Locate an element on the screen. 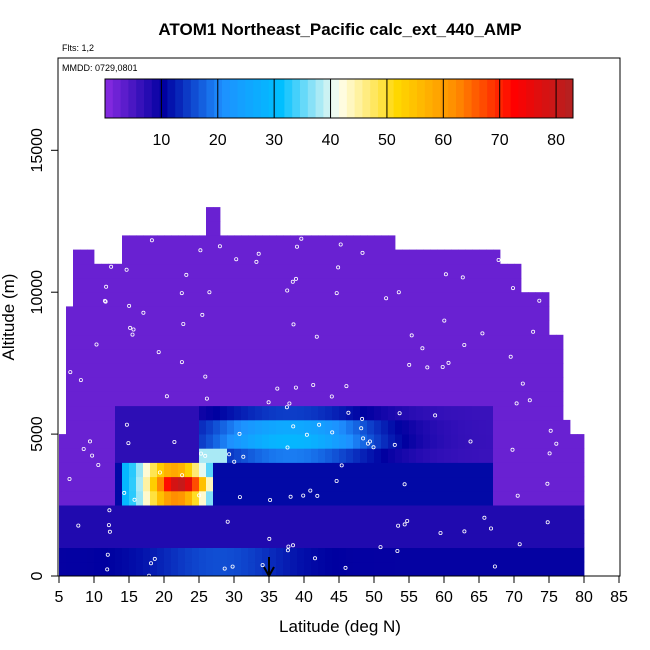 The height and width of the screenshot is (650, 650). colorbar-tick-label: 30 is located at coordinates (274, 140).